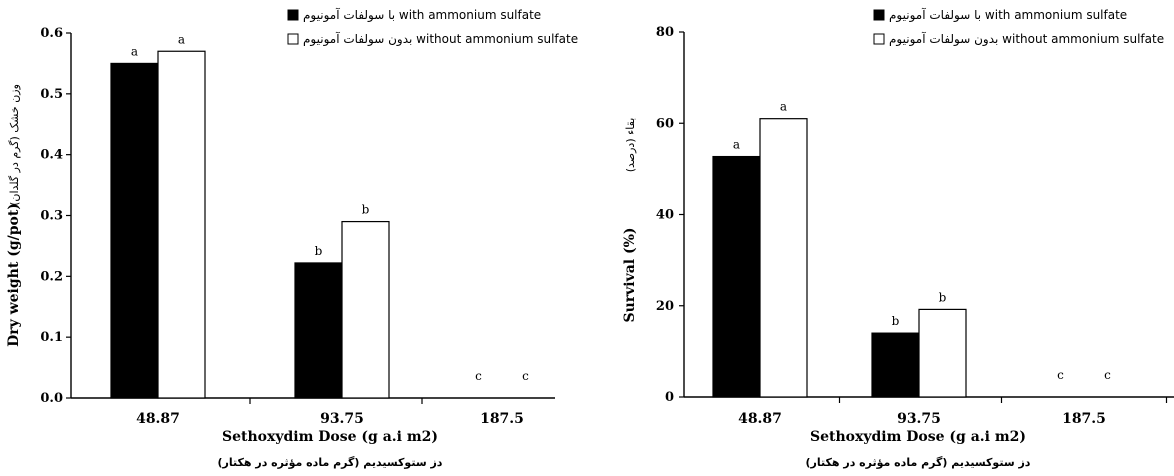 The height and width of the screenshot is (476, 1174). I want to click on y-tick-label: 0.0, so click(51, 398).